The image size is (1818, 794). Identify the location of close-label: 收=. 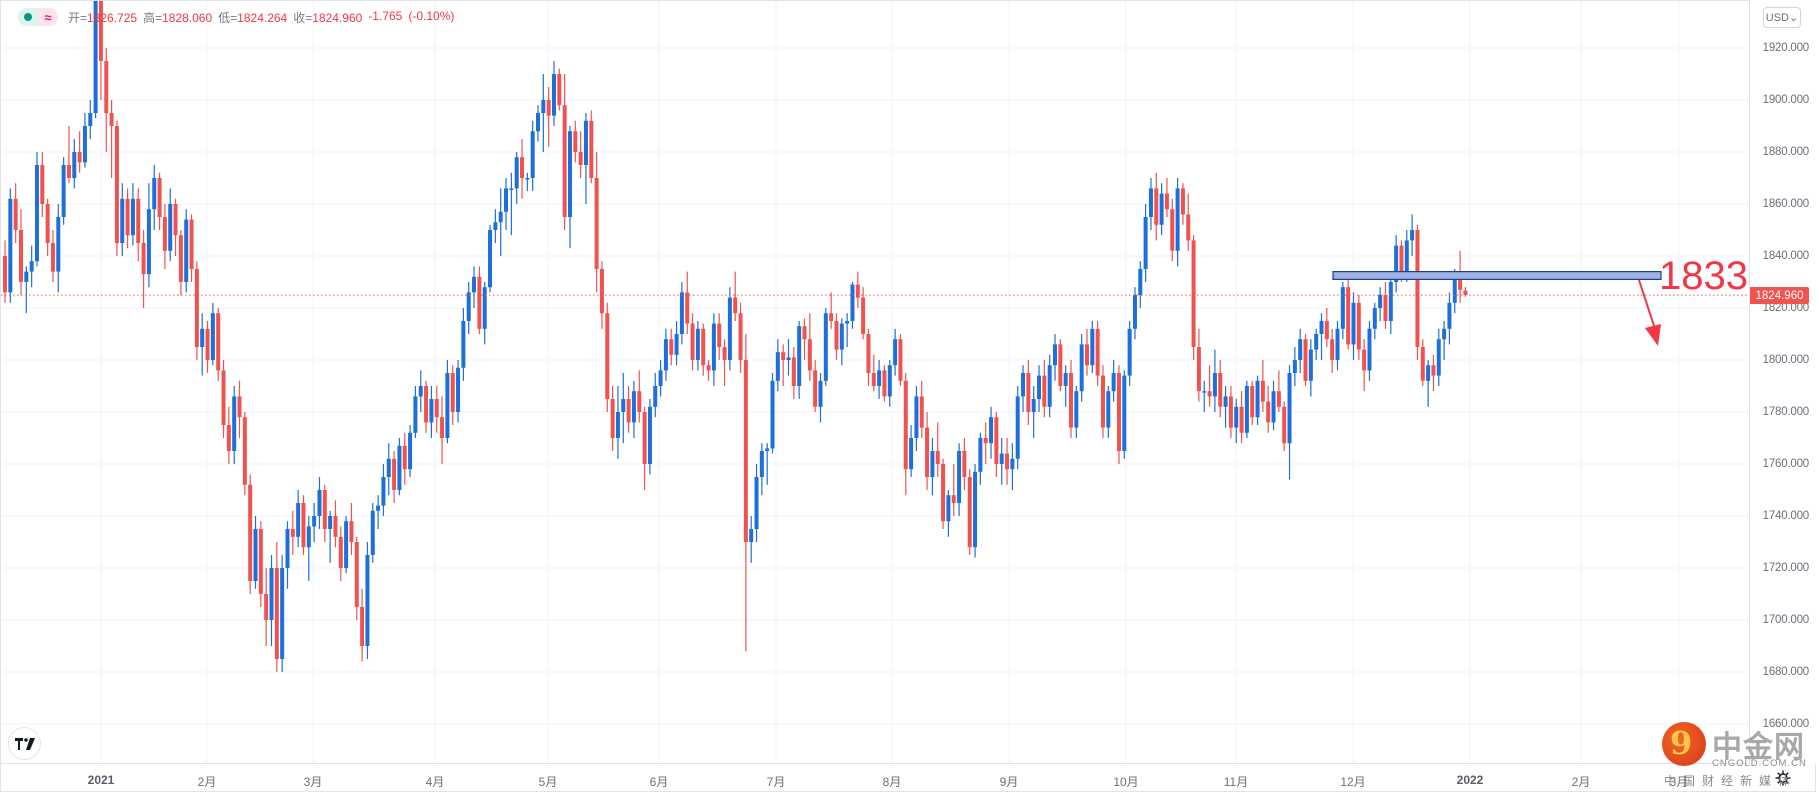
(303, 17).